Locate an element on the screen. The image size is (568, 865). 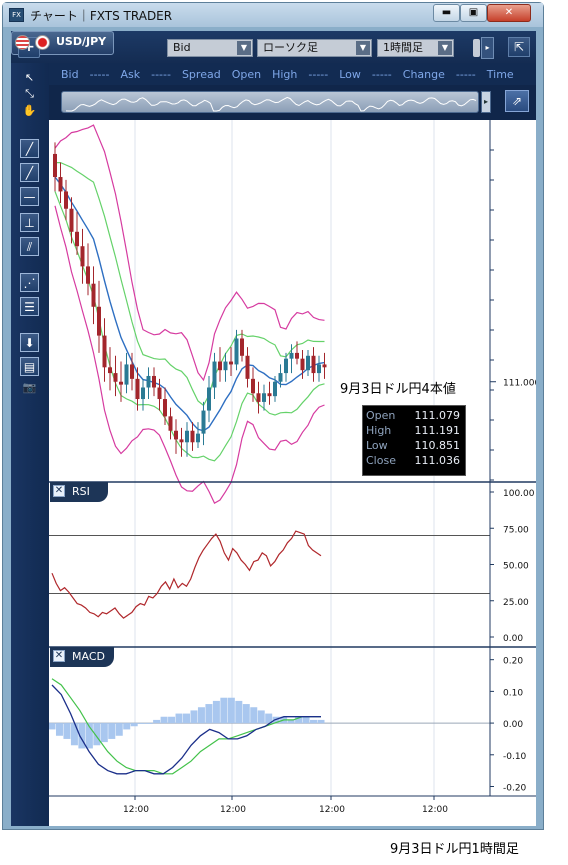
hand-tool-icon: ✋ is located at coordinates (29, 110).